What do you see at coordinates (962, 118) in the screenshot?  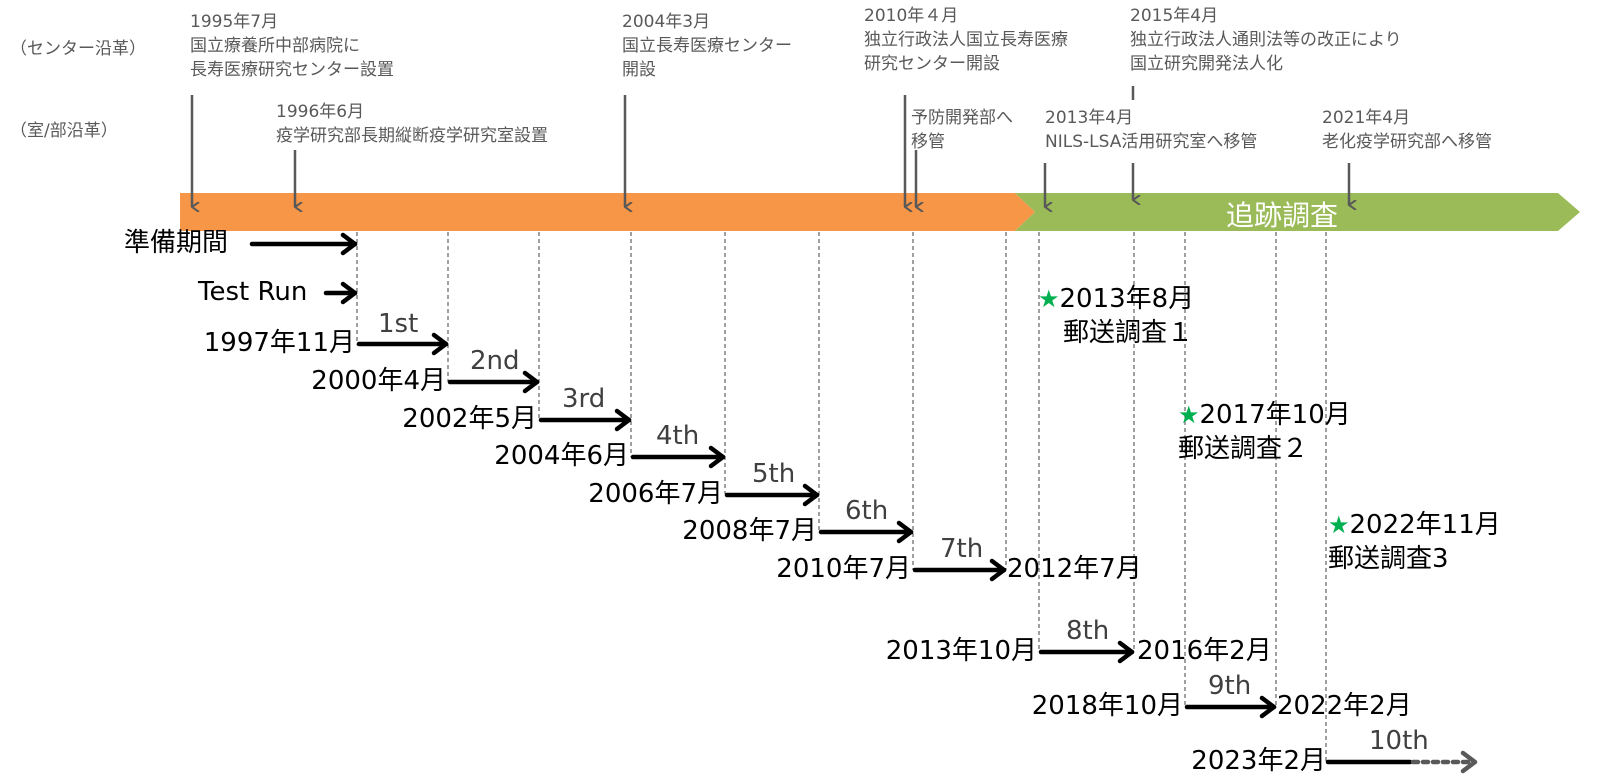 I see `event-desc: 予防開発部へ` at bounding box center [962, 118].